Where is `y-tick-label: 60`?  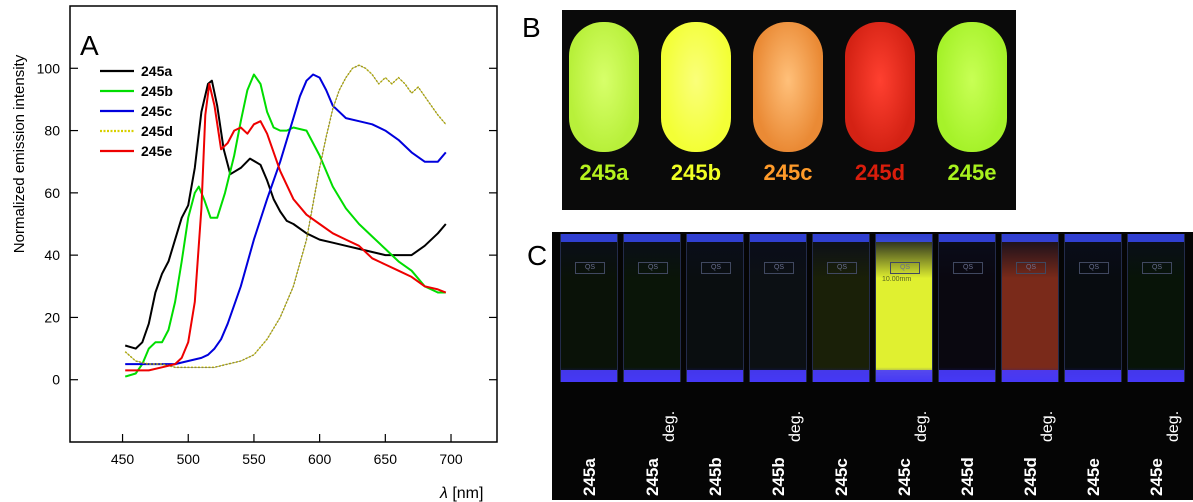
y-tick-label: 60 is located at coordinates (52, 193).